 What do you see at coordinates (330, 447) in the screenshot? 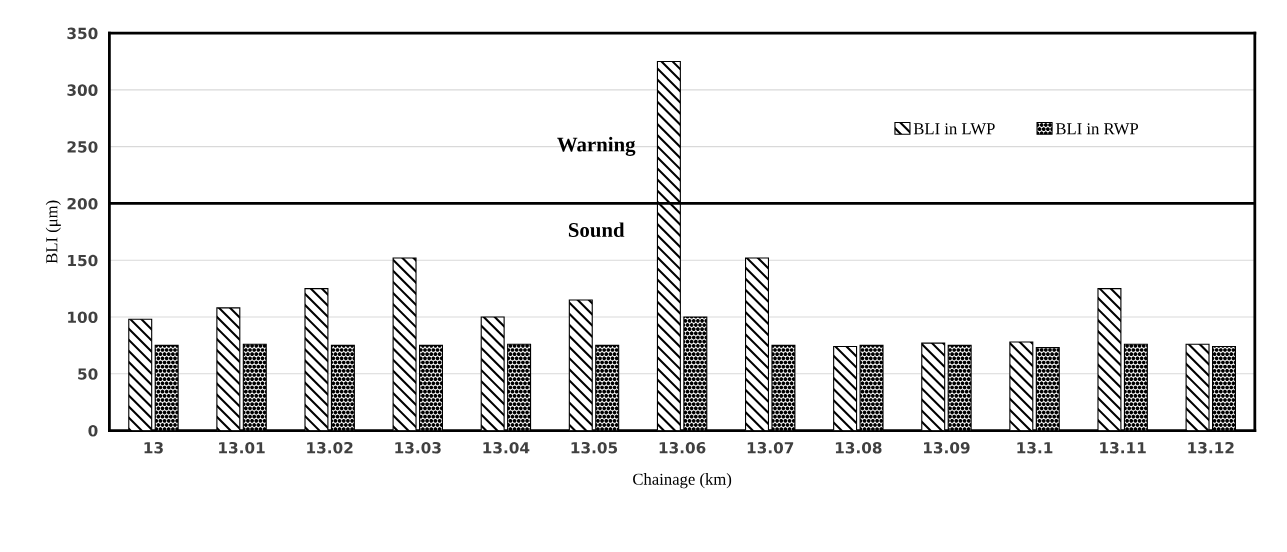
I see `x-tick-label: 13.02` at bounding box center [330, 447].